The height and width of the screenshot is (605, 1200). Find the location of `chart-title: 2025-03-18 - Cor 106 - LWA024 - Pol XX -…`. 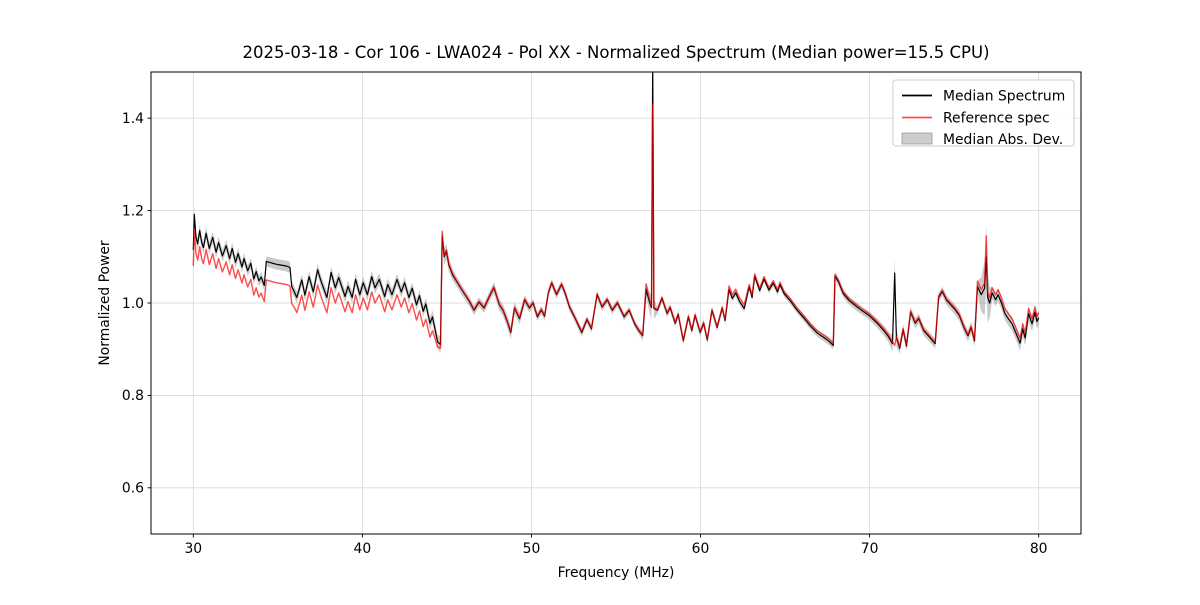

chart-title: 2025-03-18 - Cor 106 - LWA024 - Pol XX -… is located at coordinates (615, 52).